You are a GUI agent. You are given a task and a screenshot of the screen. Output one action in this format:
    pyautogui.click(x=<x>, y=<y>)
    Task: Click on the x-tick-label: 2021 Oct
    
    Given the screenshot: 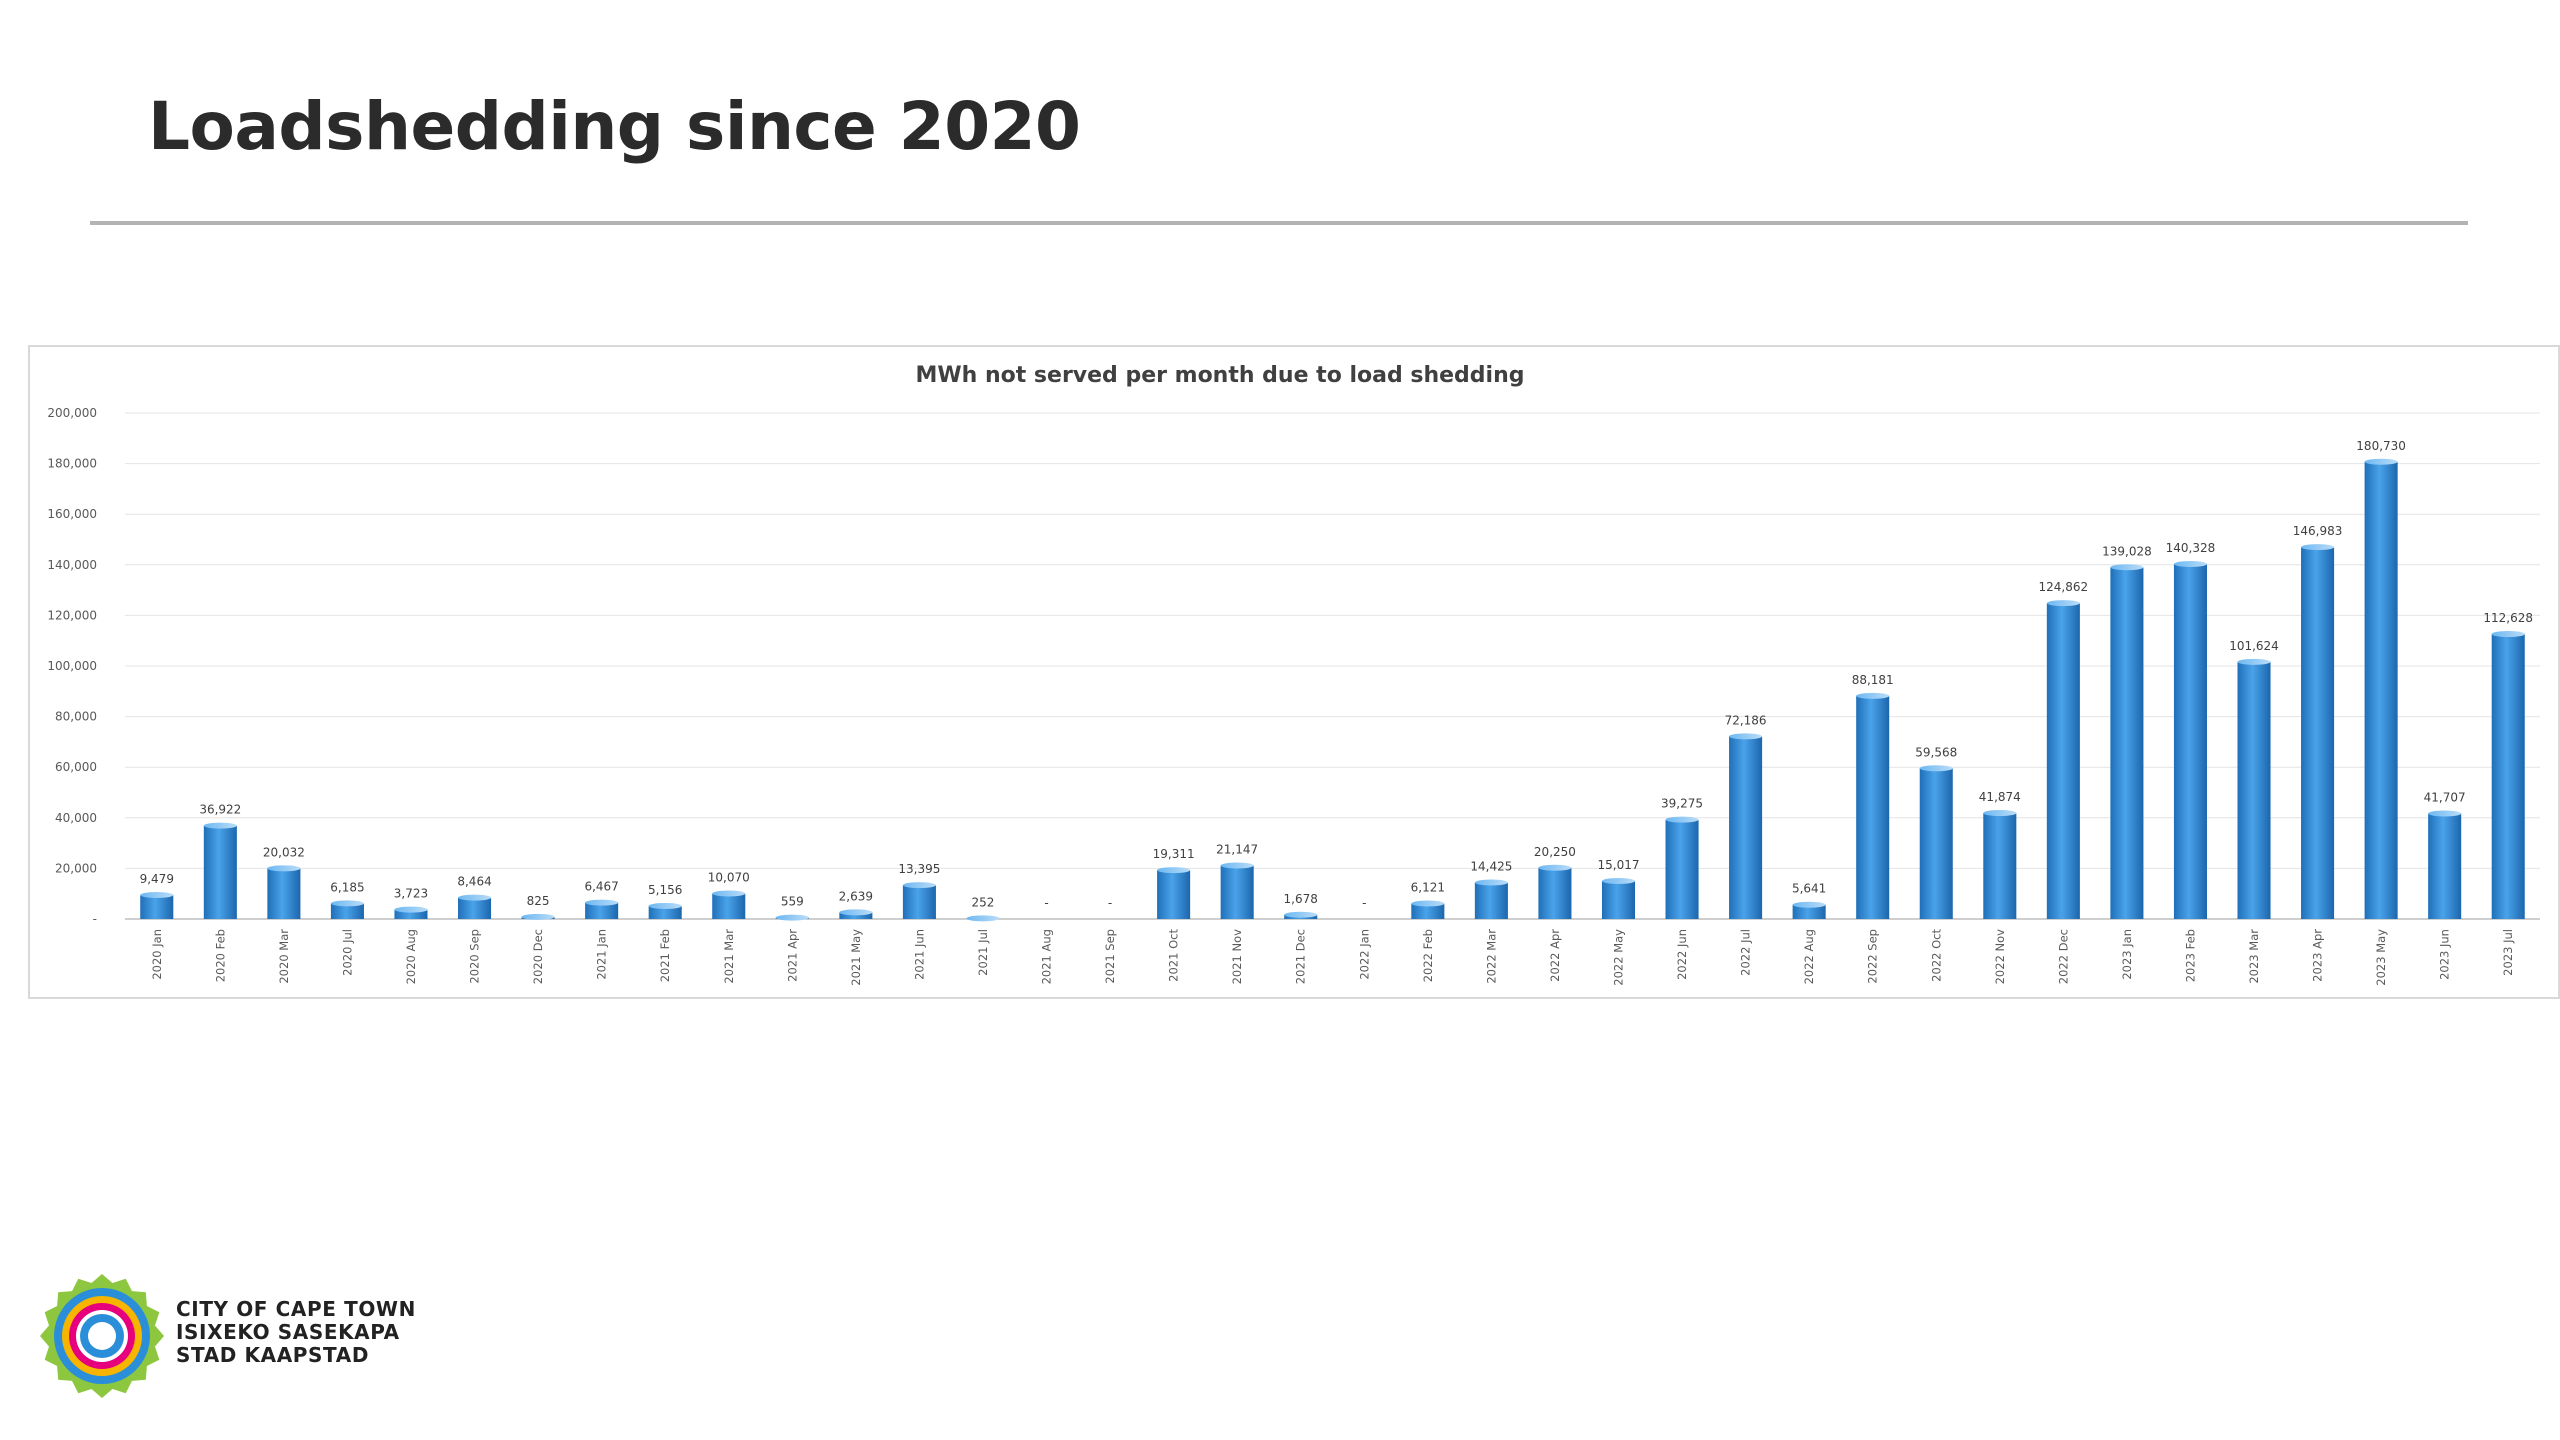 What is the action you would take?
    pyautogui.click(x=1174, y=955)
    